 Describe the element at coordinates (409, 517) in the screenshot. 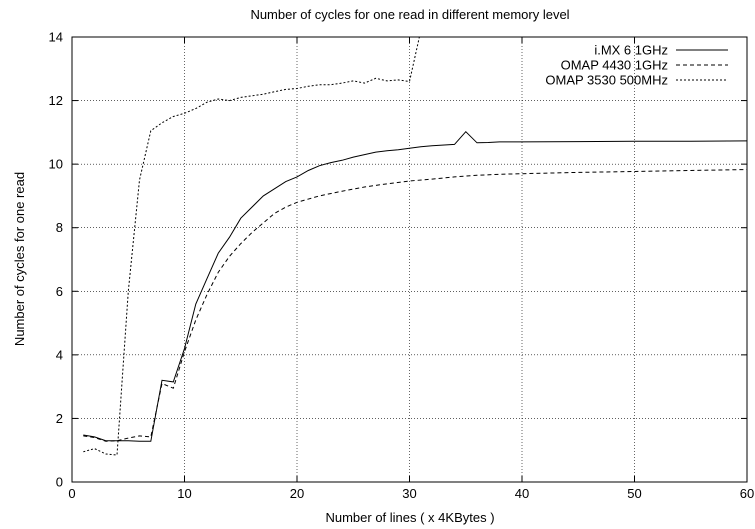

I see `x-axis-title: Number of lines ( x 4KBytes )` at that location.